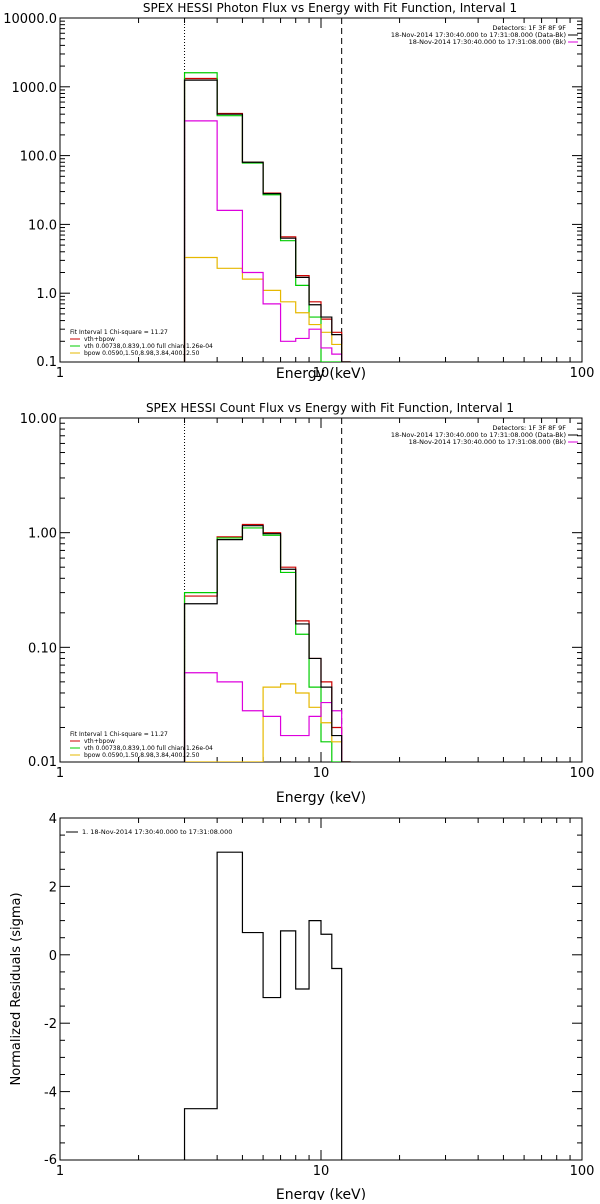 This screenshot has height=1204, width=600. I want to click on photon-legend-bpow: bpow 0.0590,1.50,8.98,3.84,400.,2.50, so click(142, 353).